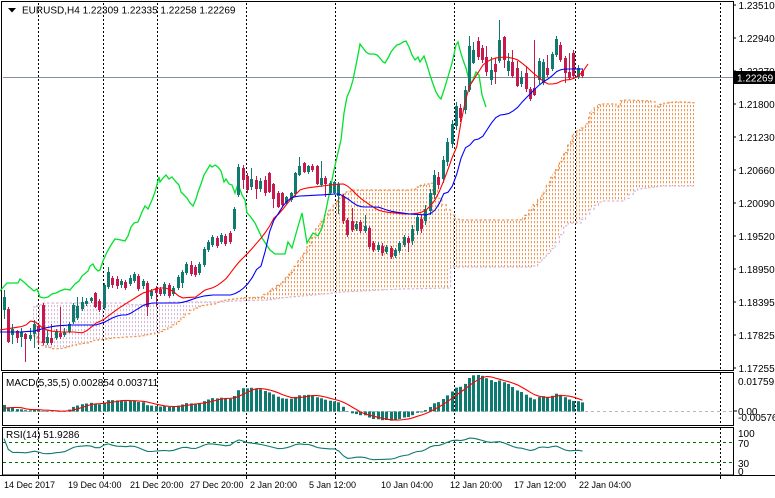 The image size is (775, 498). I want to click on svg-text: 2 Jan 20:00, so click(273, 485).